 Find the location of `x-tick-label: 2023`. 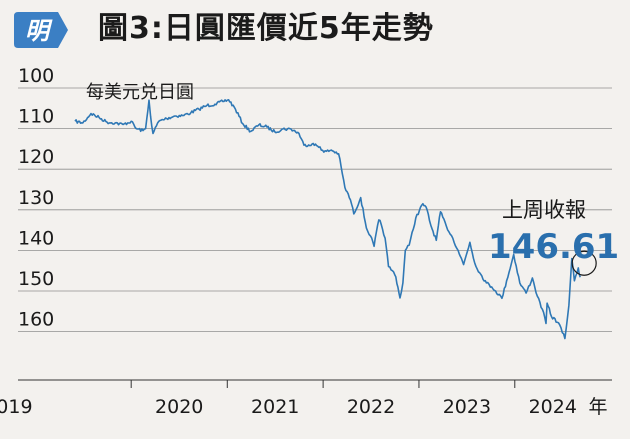

x-tick-label: 2023 is located at coordinates (467, 407).